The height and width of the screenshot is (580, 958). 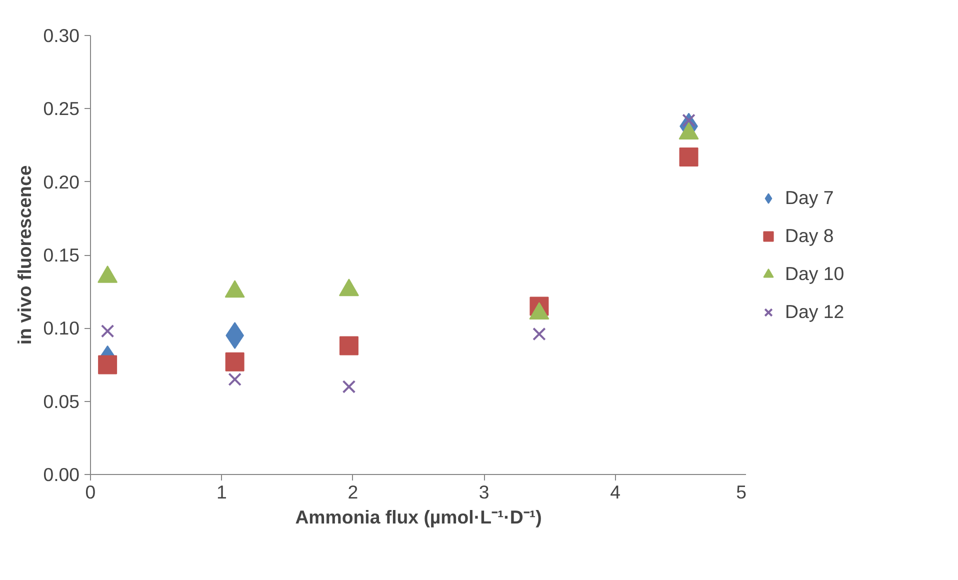 I want to click on x-tick-label: 0, so click(x=90, y=492).